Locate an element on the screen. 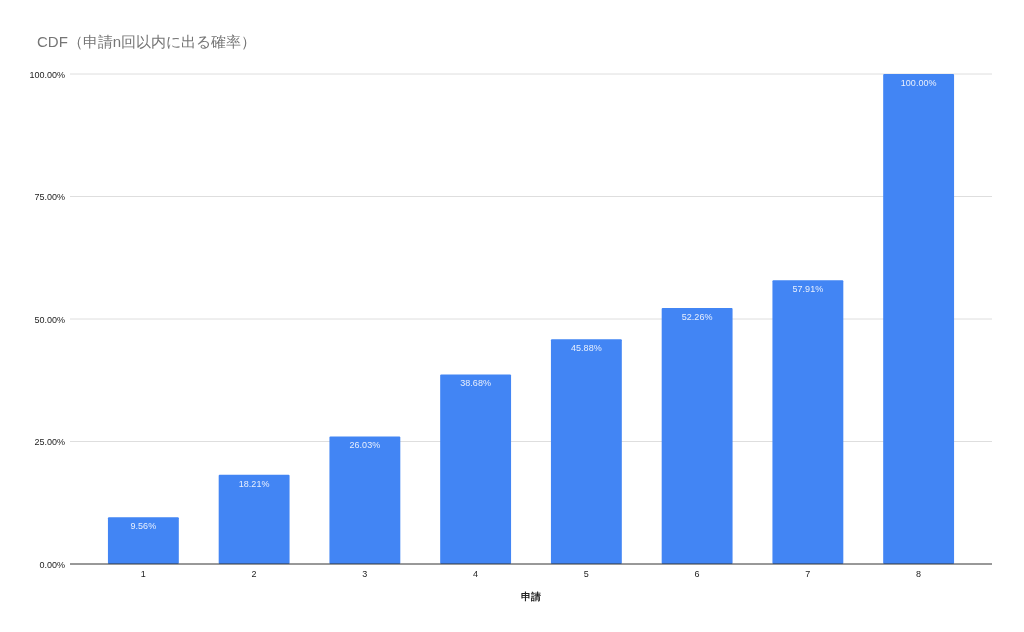  data-label: 45.88% is located at coordinates (586, 348).